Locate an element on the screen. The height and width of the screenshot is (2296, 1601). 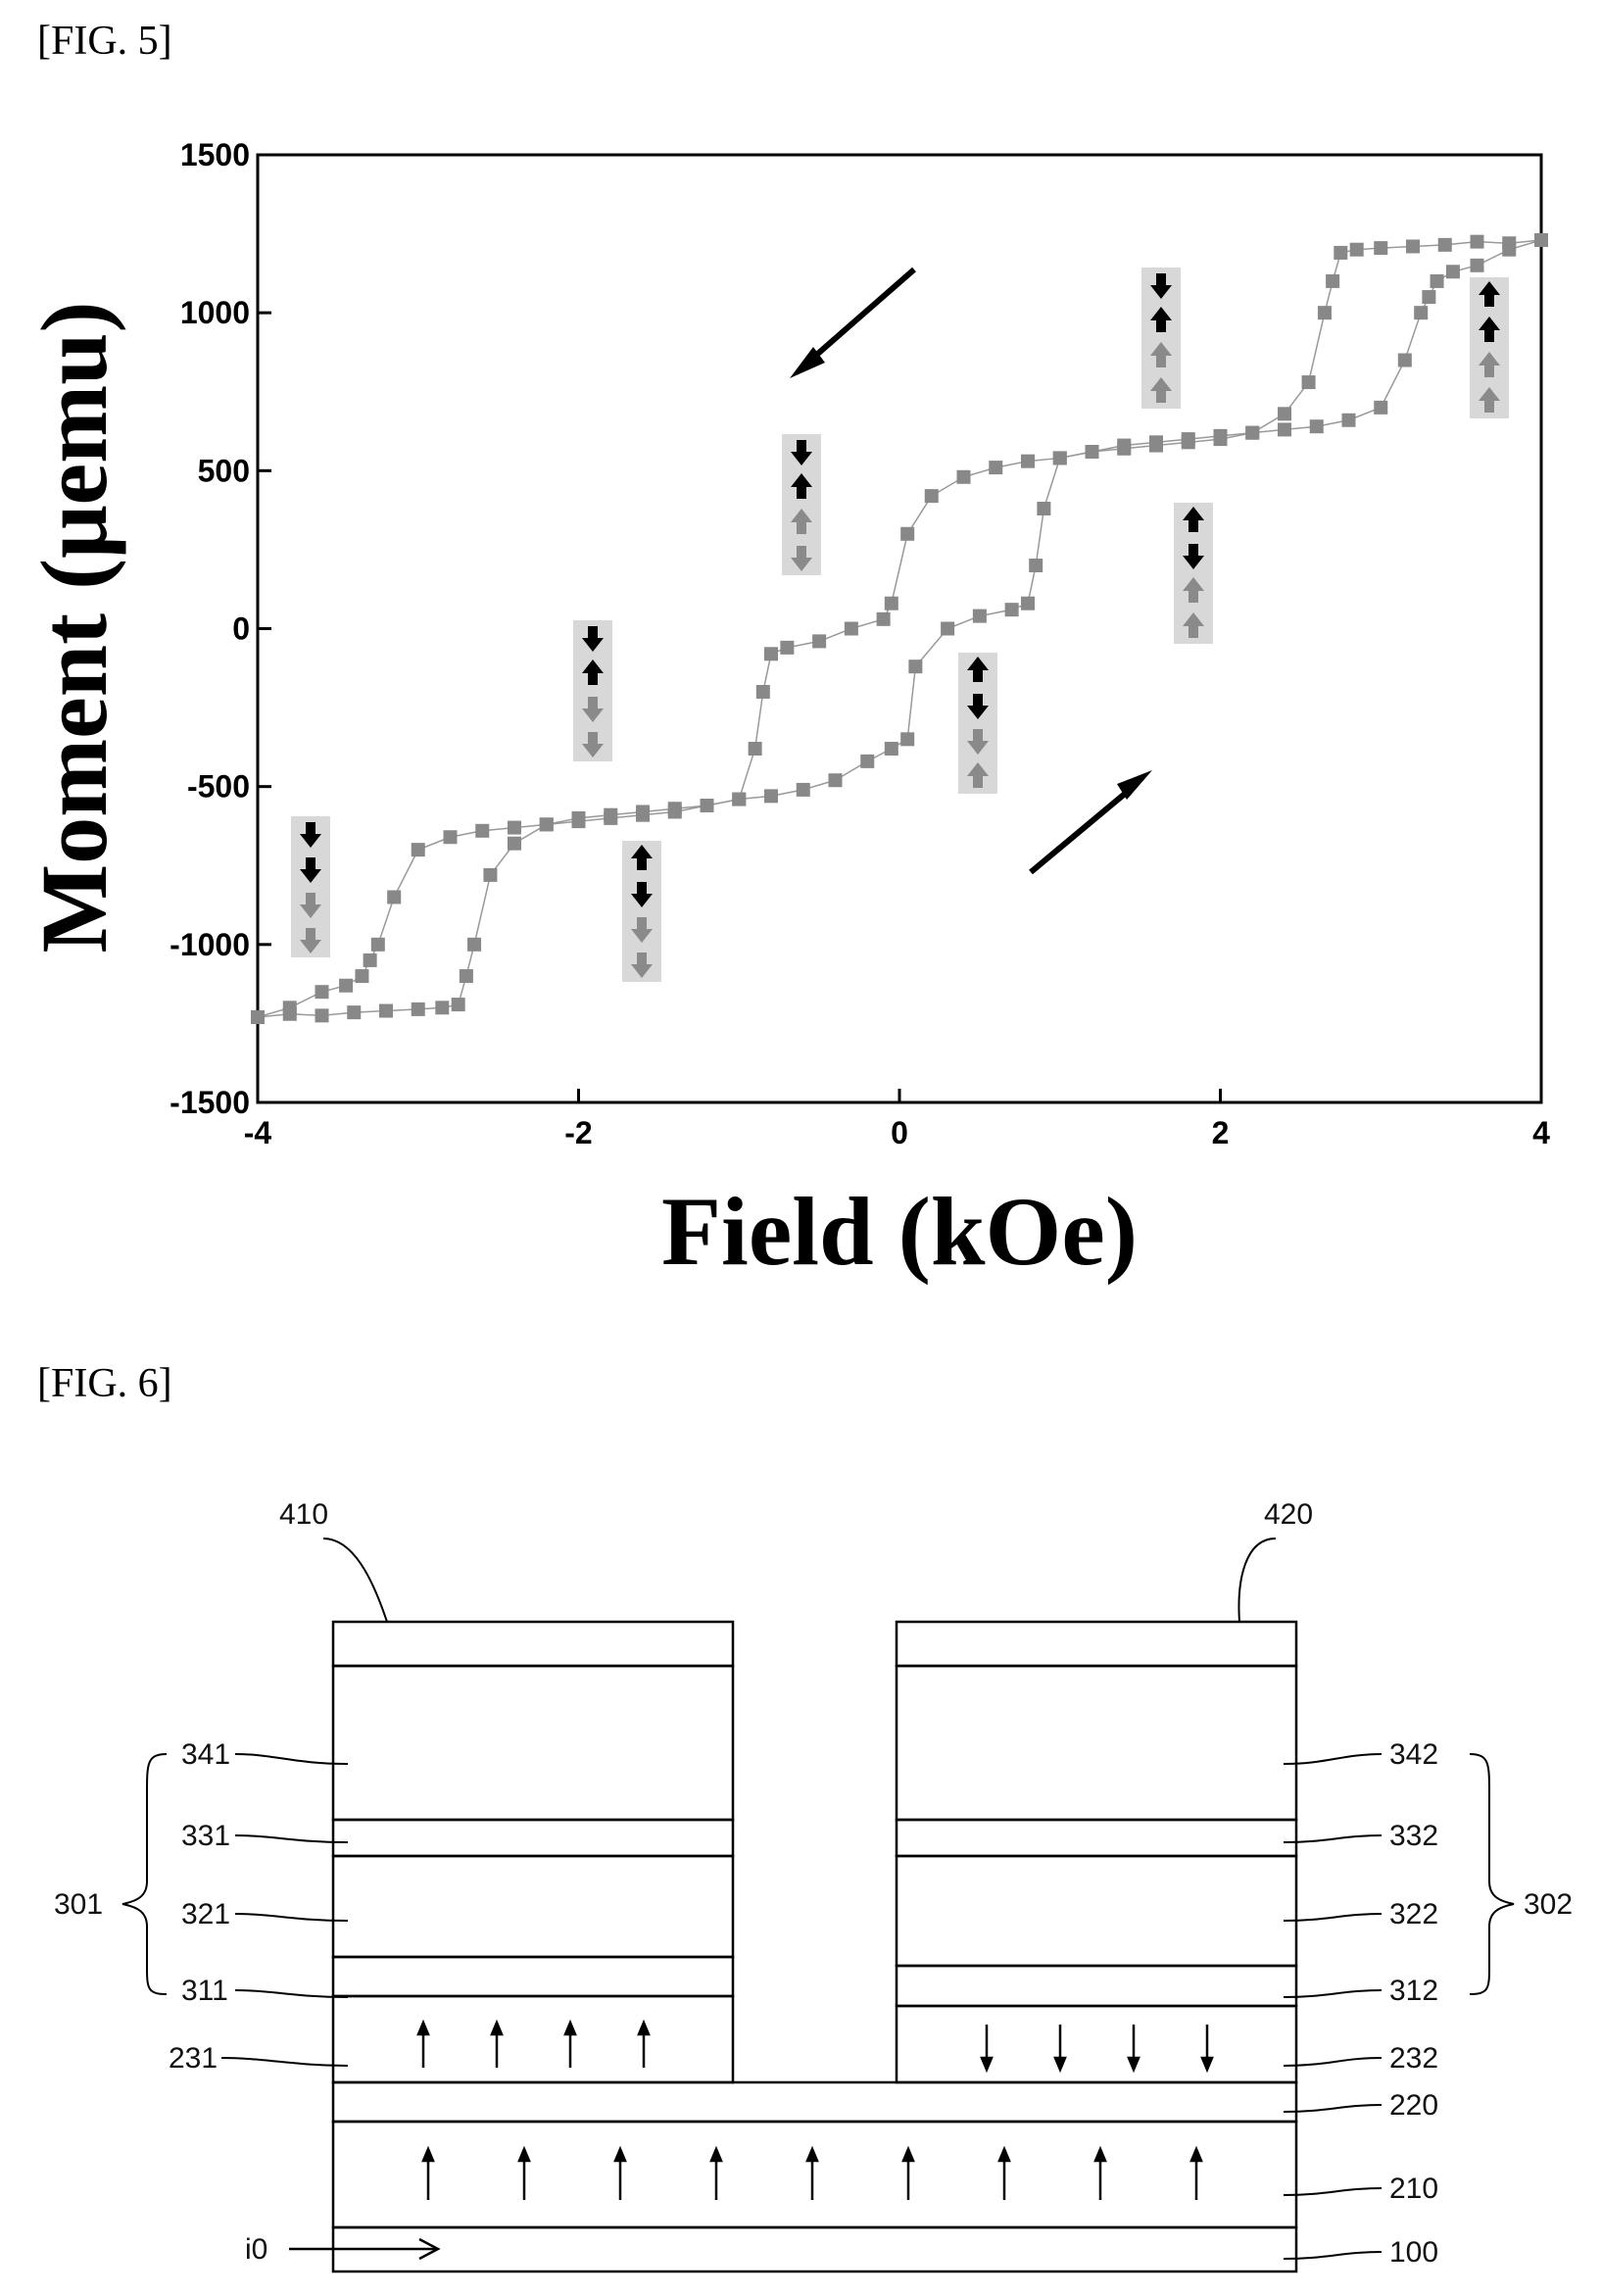
label-100: 100 is located at coordinates (1413, 2252).